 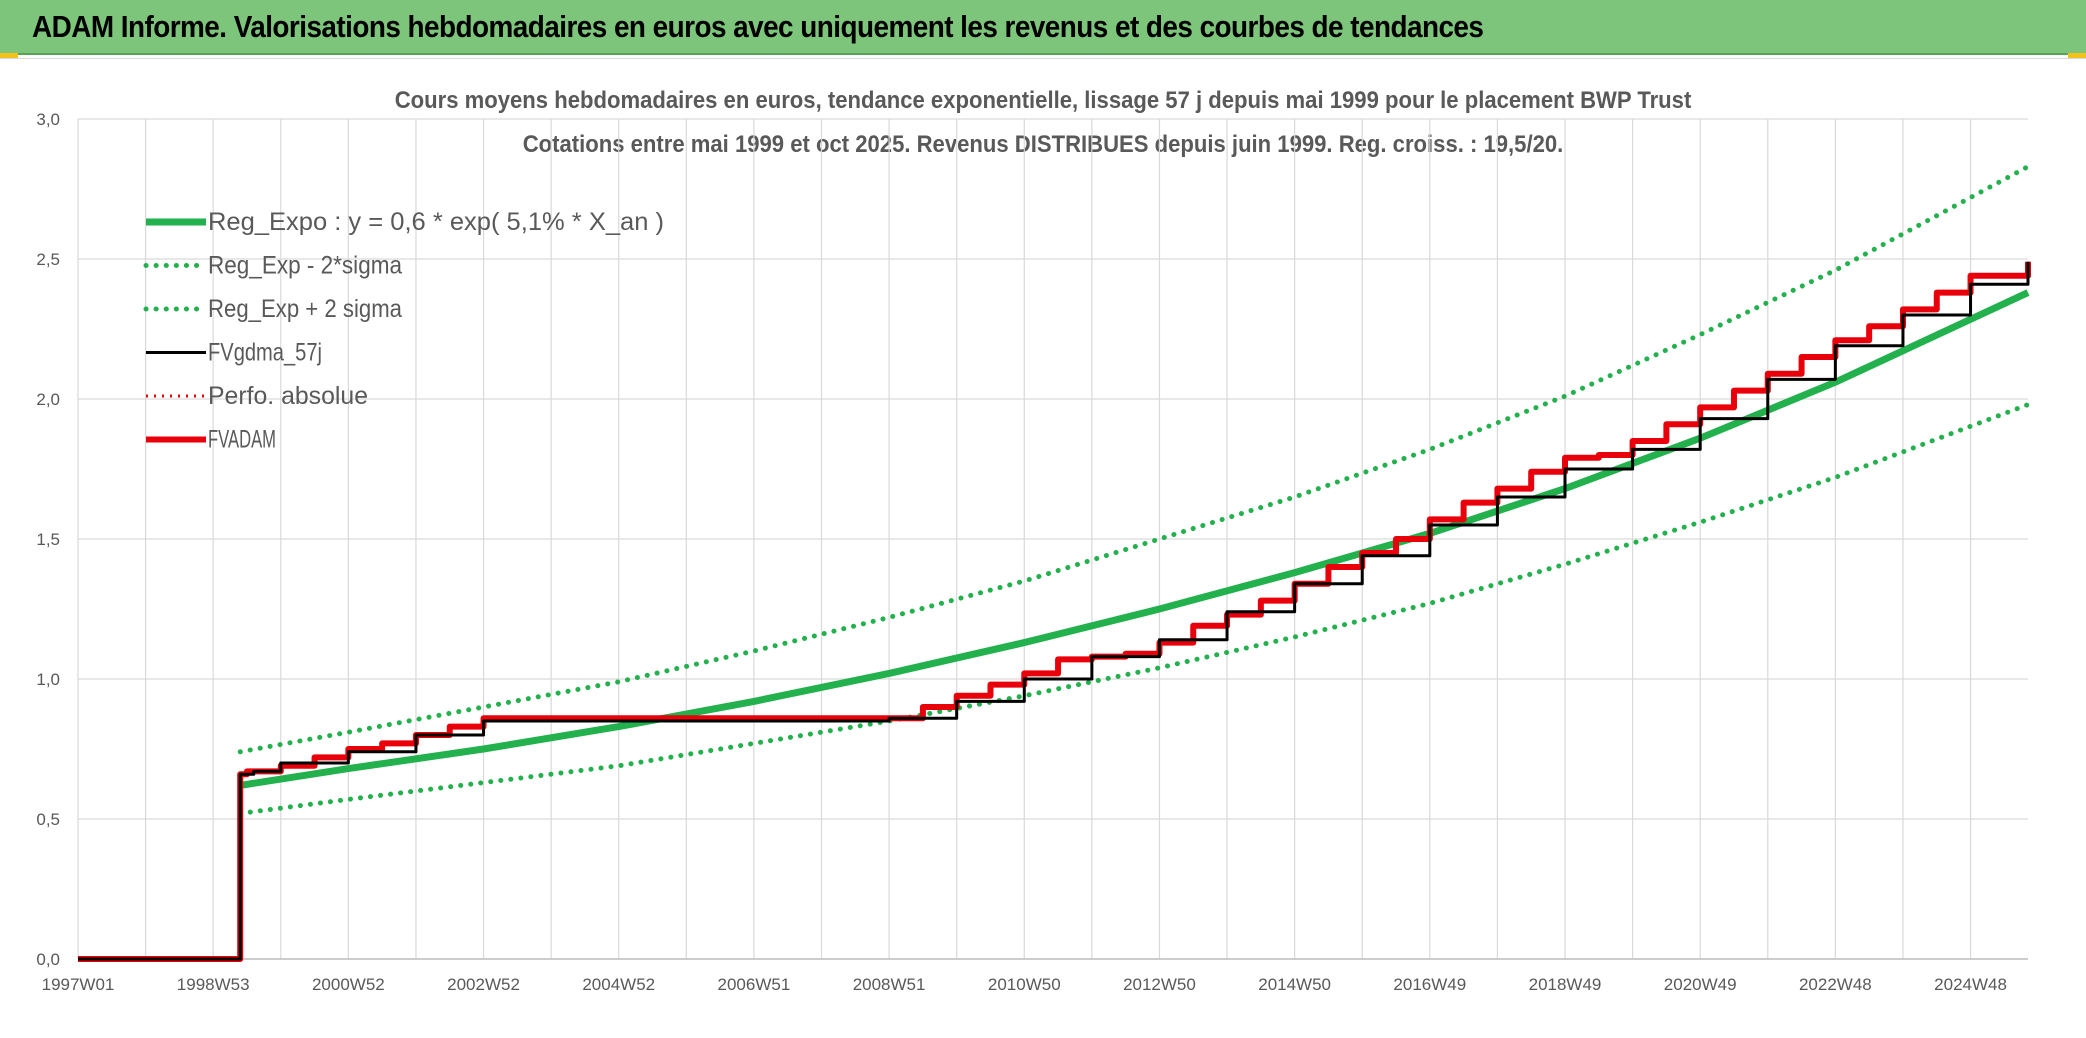 I want to click on x-tick-label: 2018W49, so click(x=1565, y=984).